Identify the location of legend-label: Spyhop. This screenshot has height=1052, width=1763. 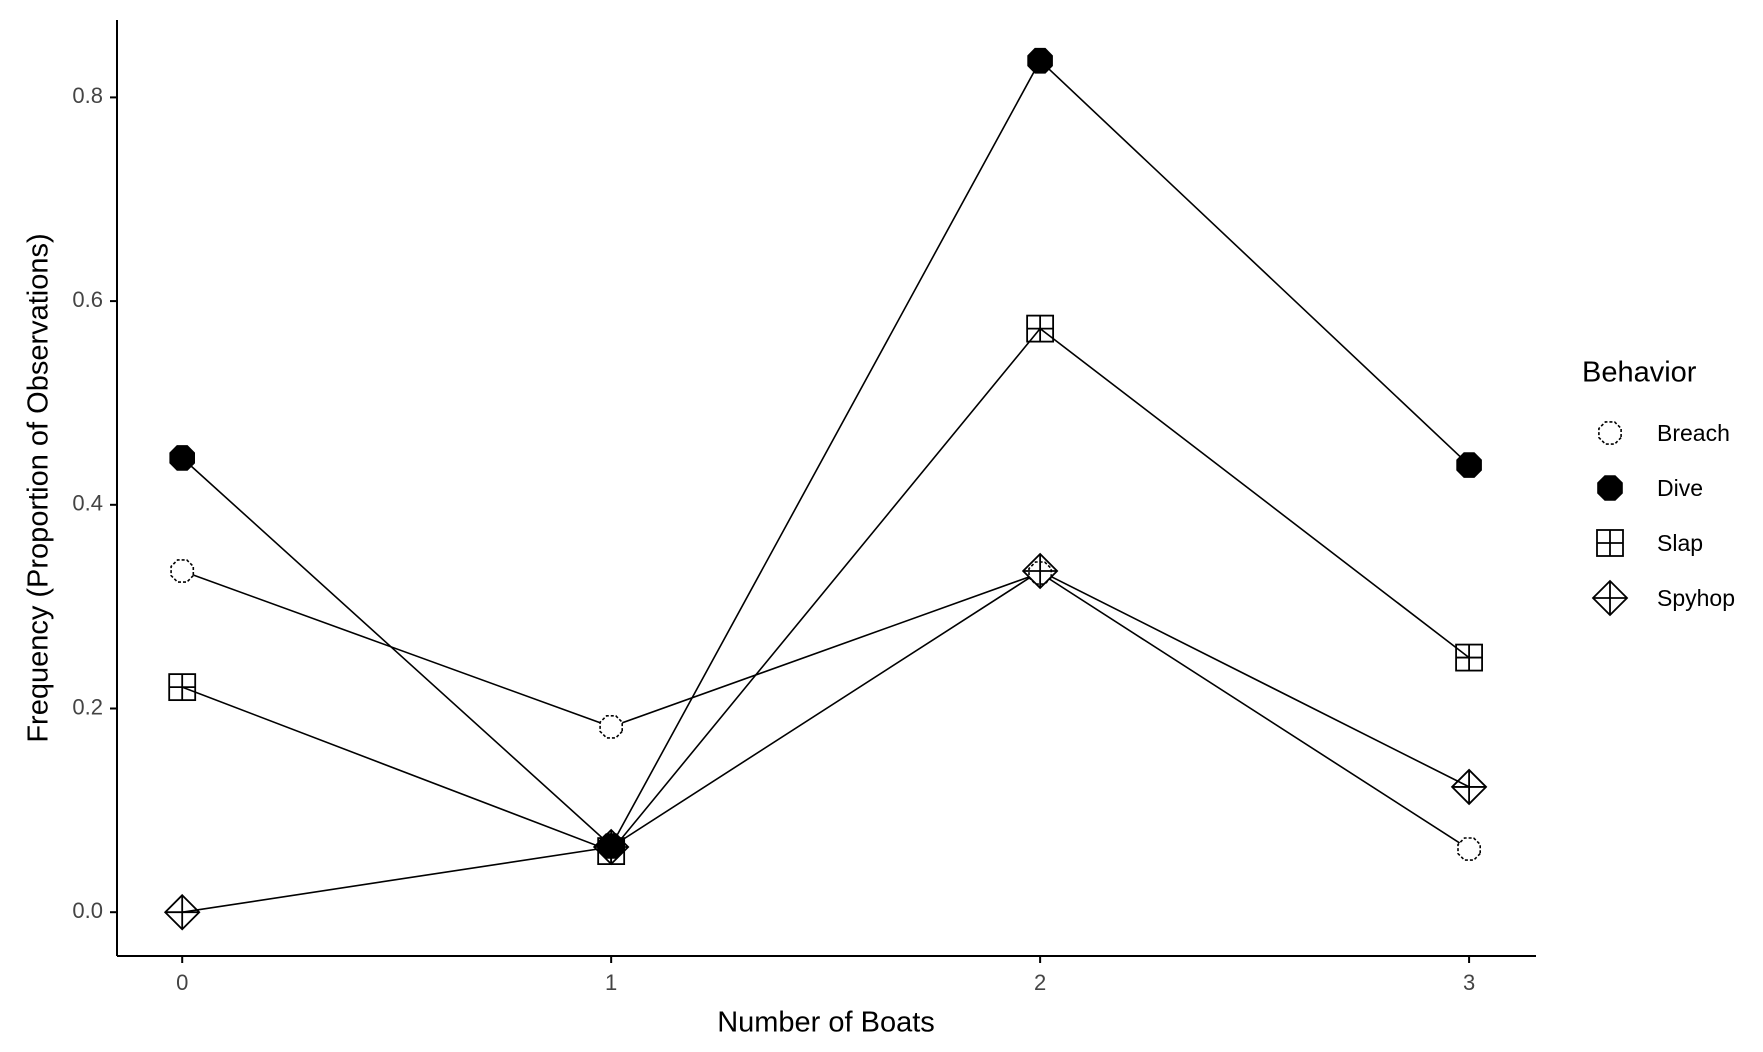
(1696, 598).